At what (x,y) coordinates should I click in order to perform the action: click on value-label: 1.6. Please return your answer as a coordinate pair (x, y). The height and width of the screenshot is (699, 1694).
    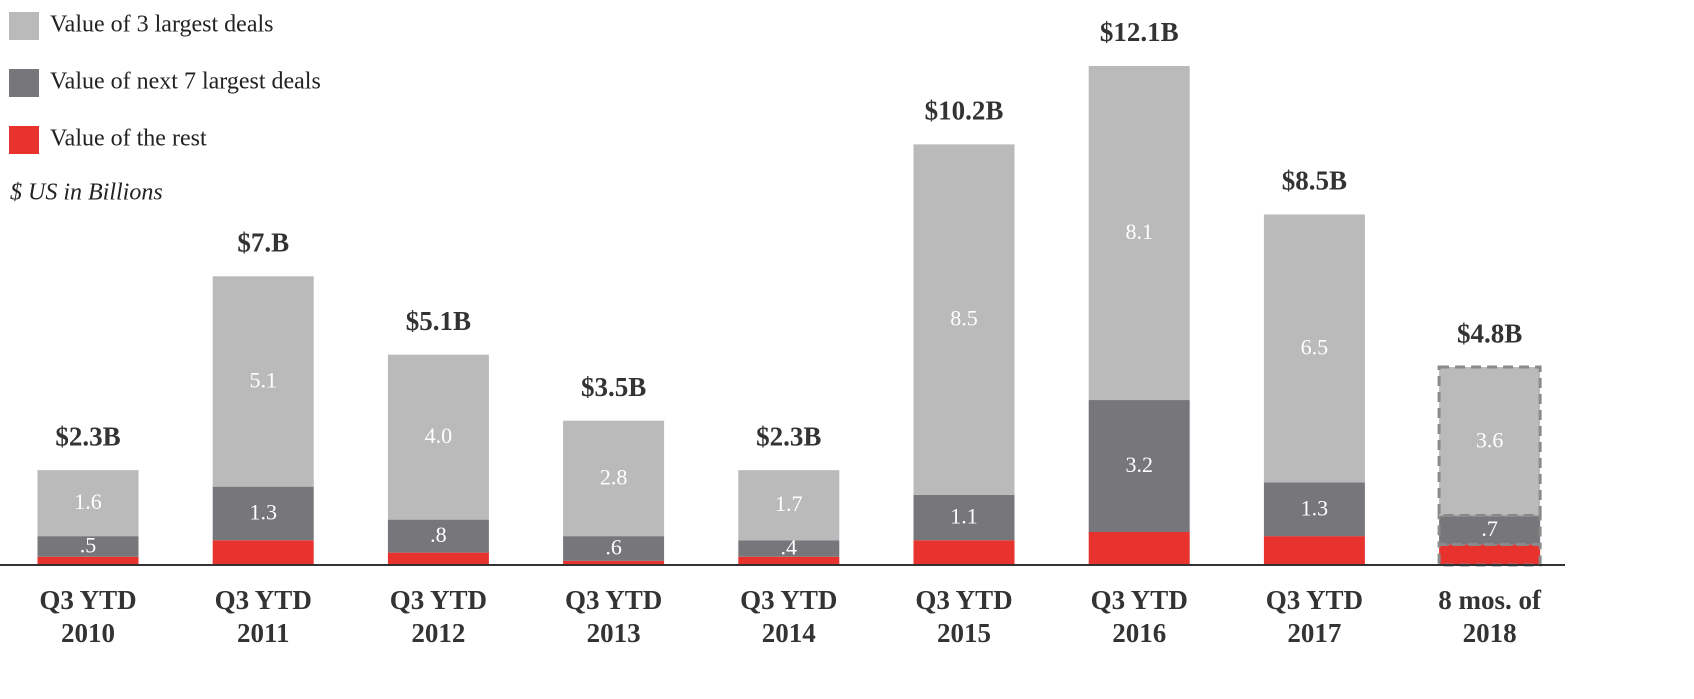
    Looking at the image, I should click on (88, 501).